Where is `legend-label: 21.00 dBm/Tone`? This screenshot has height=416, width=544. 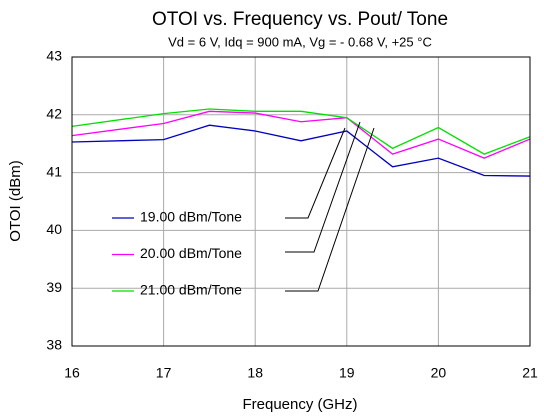 legend-label: 21.00 dBm/Tone is located at coordinates (191, 290).